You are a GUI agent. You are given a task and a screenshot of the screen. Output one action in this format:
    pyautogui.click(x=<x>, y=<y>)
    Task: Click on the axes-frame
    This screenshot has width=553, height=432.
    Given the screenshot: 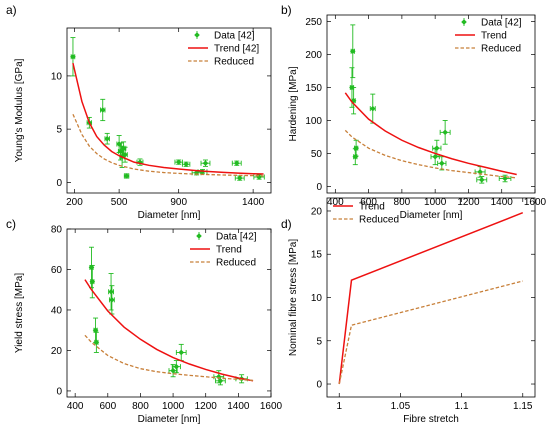 What is the action you would take?
    pyautogui.click(x=169, y=110)
    